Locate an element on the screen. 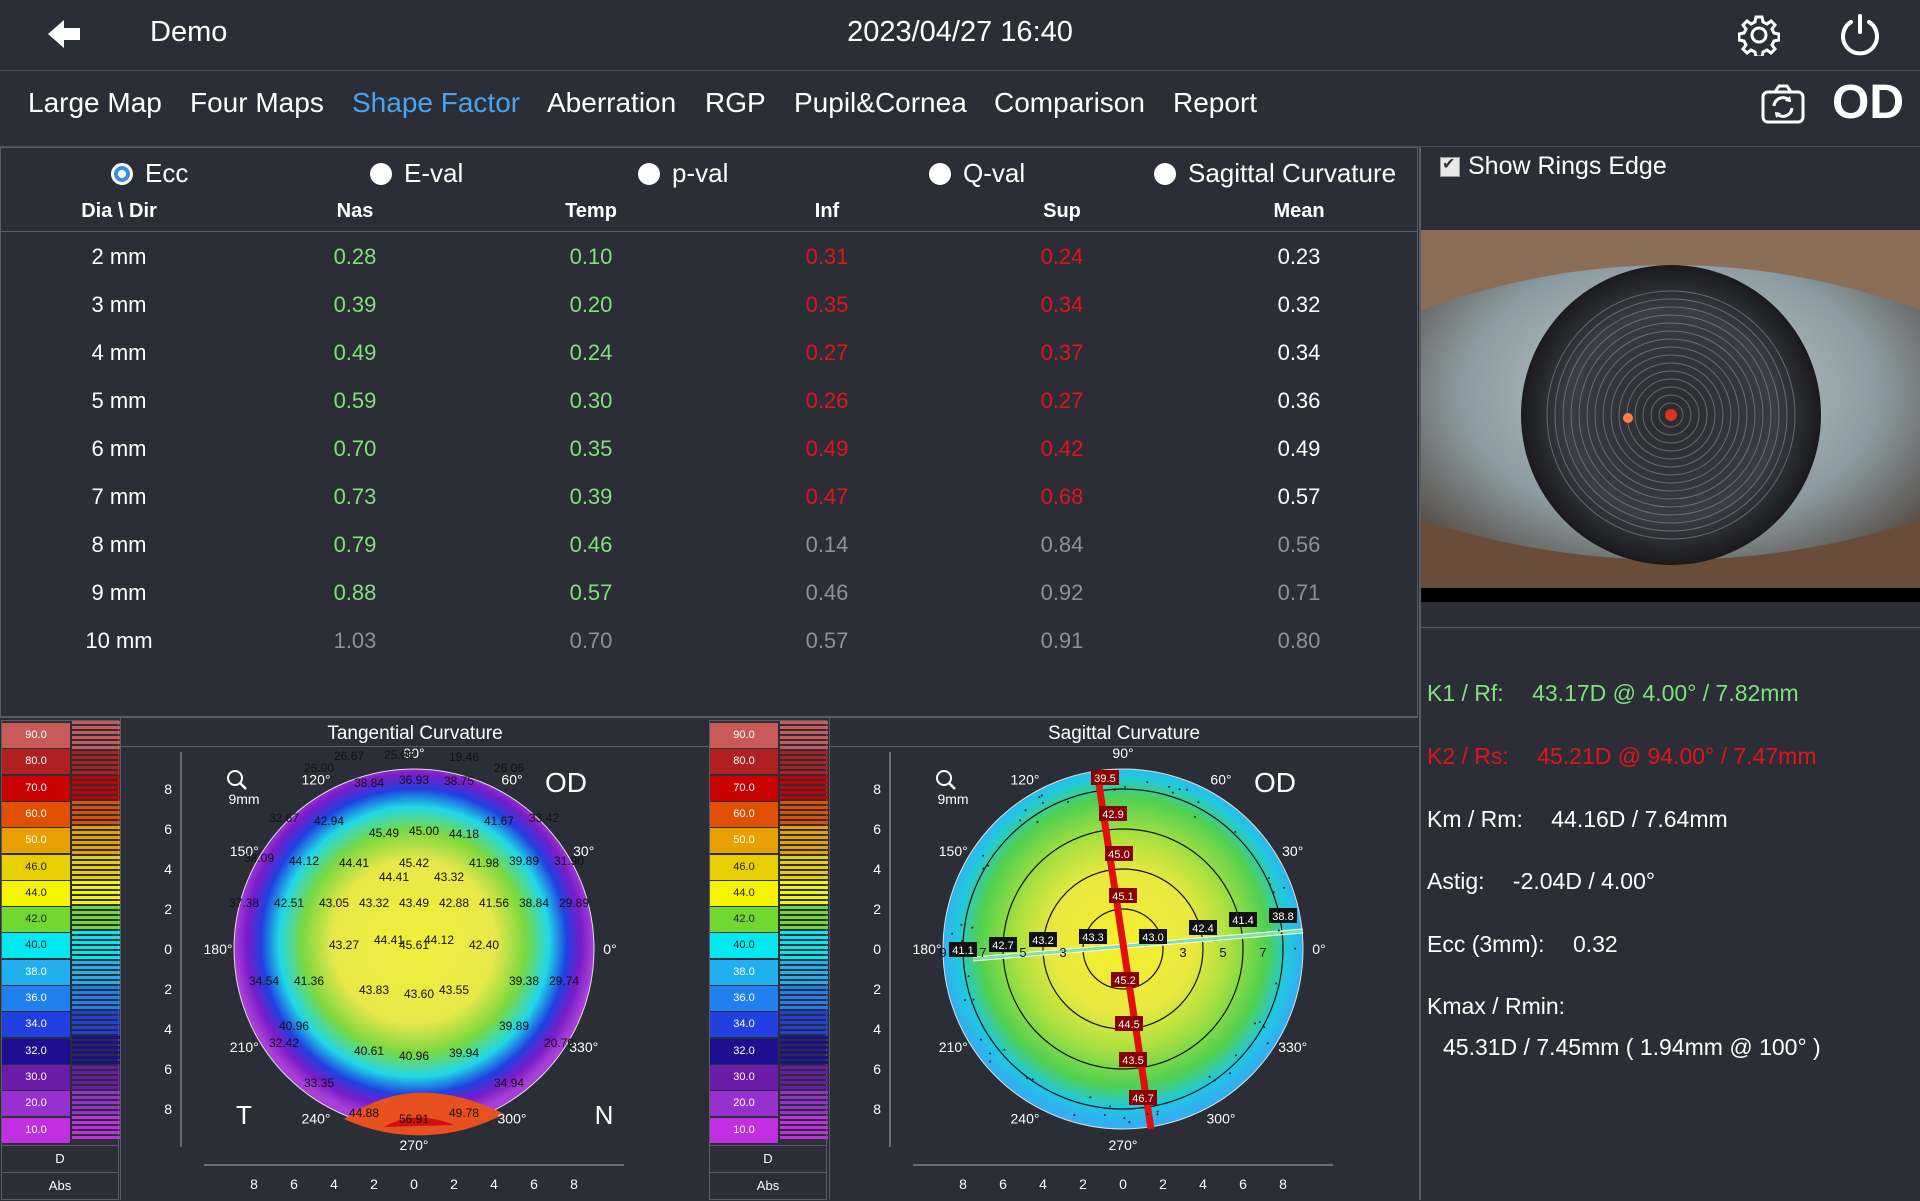 The height and width of the screenshot is (1201, 1920). scale-value: 90.0 is located at coordinates (744, 735).